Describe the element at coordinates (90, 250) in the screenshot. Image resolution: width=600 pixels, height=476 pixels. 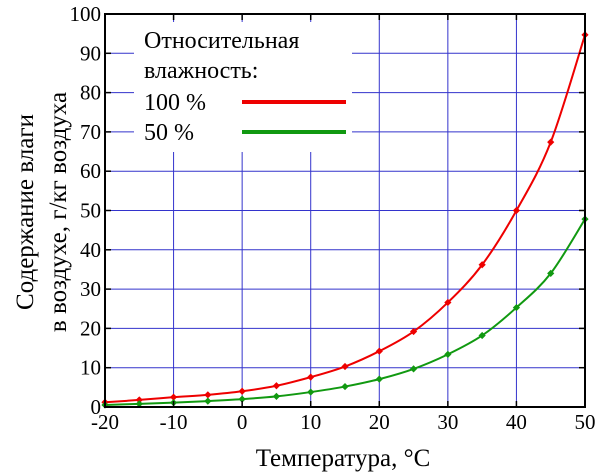
I see `y-tick-label: 40` at that location.